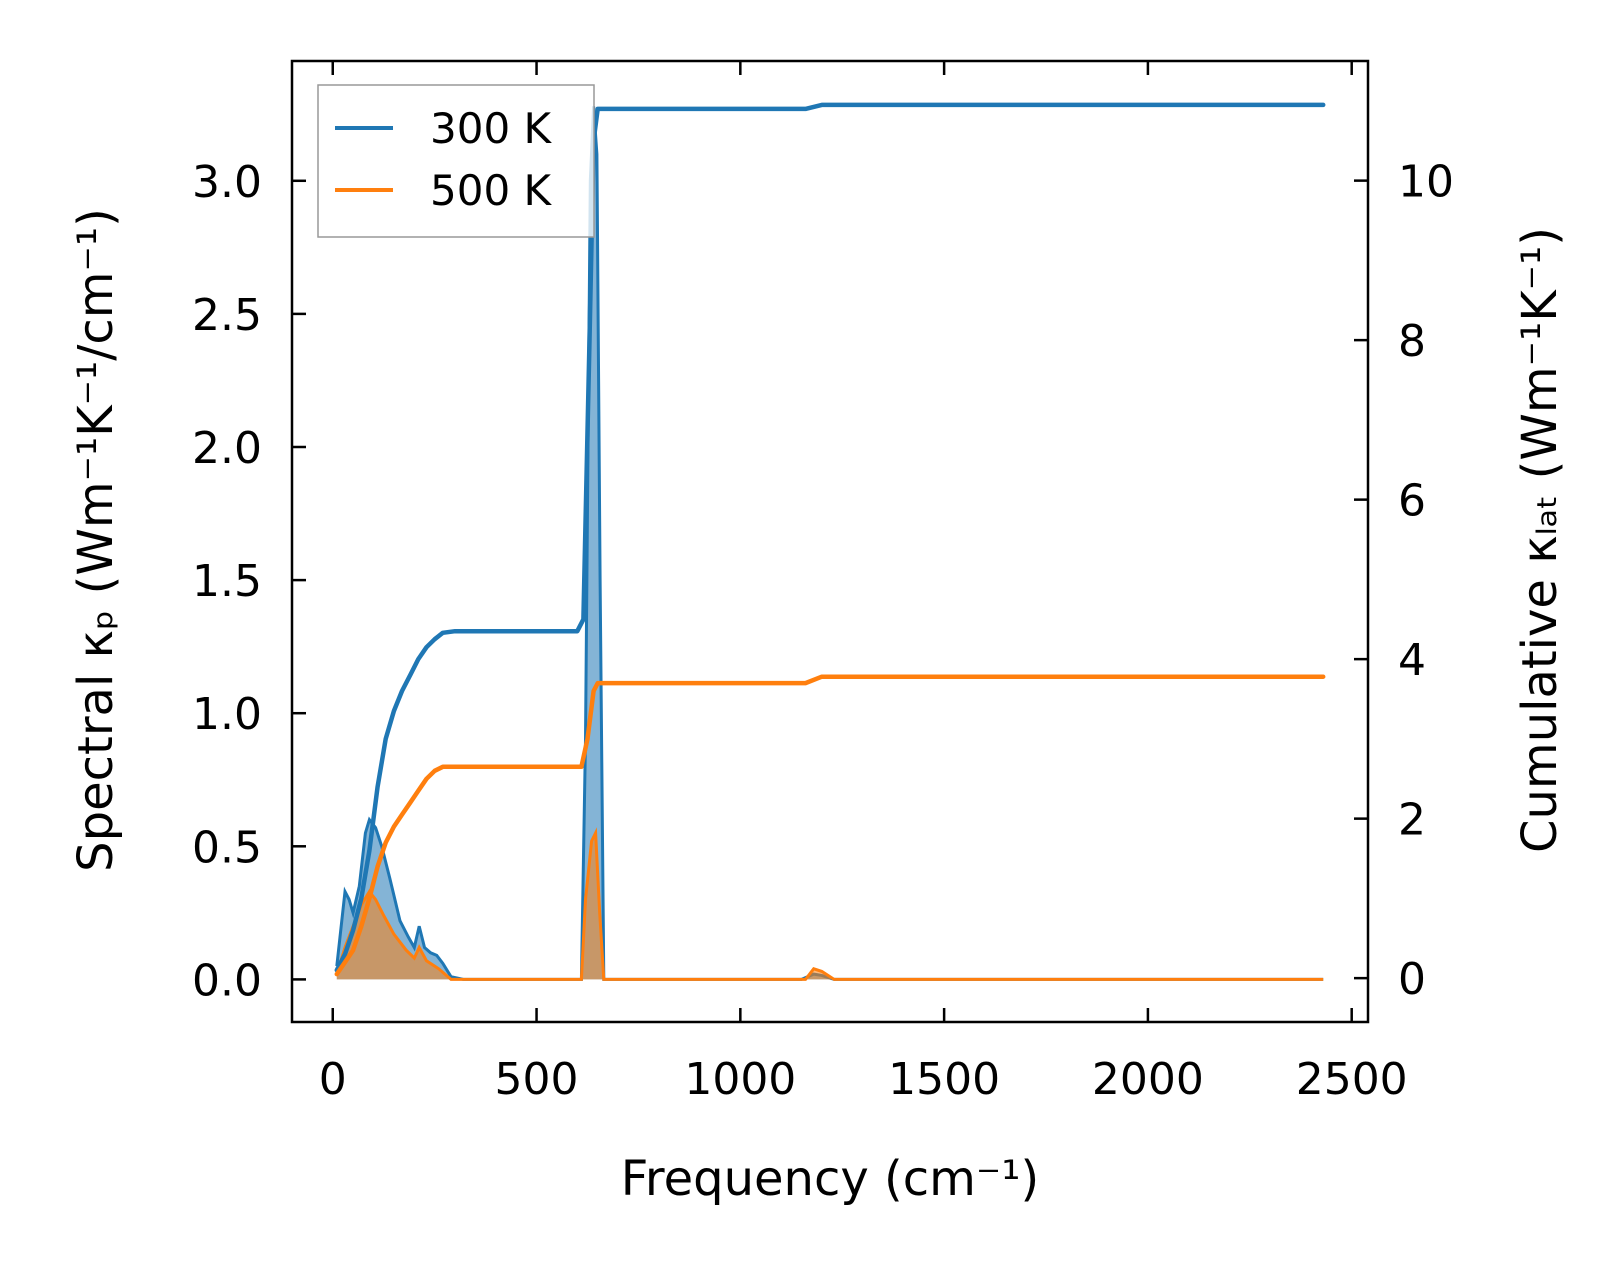 This screenshot has width=1623, height=1264. What do you see at coordinates (944, 1079) in the screenshot?
I see `x-tick-label: 1500` at bounding box center [944, 1079].